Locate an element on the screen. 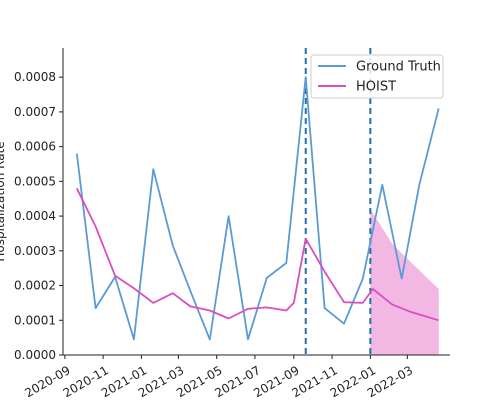  y-tick-label: 0.0006 is located at coordinates (35, 147).